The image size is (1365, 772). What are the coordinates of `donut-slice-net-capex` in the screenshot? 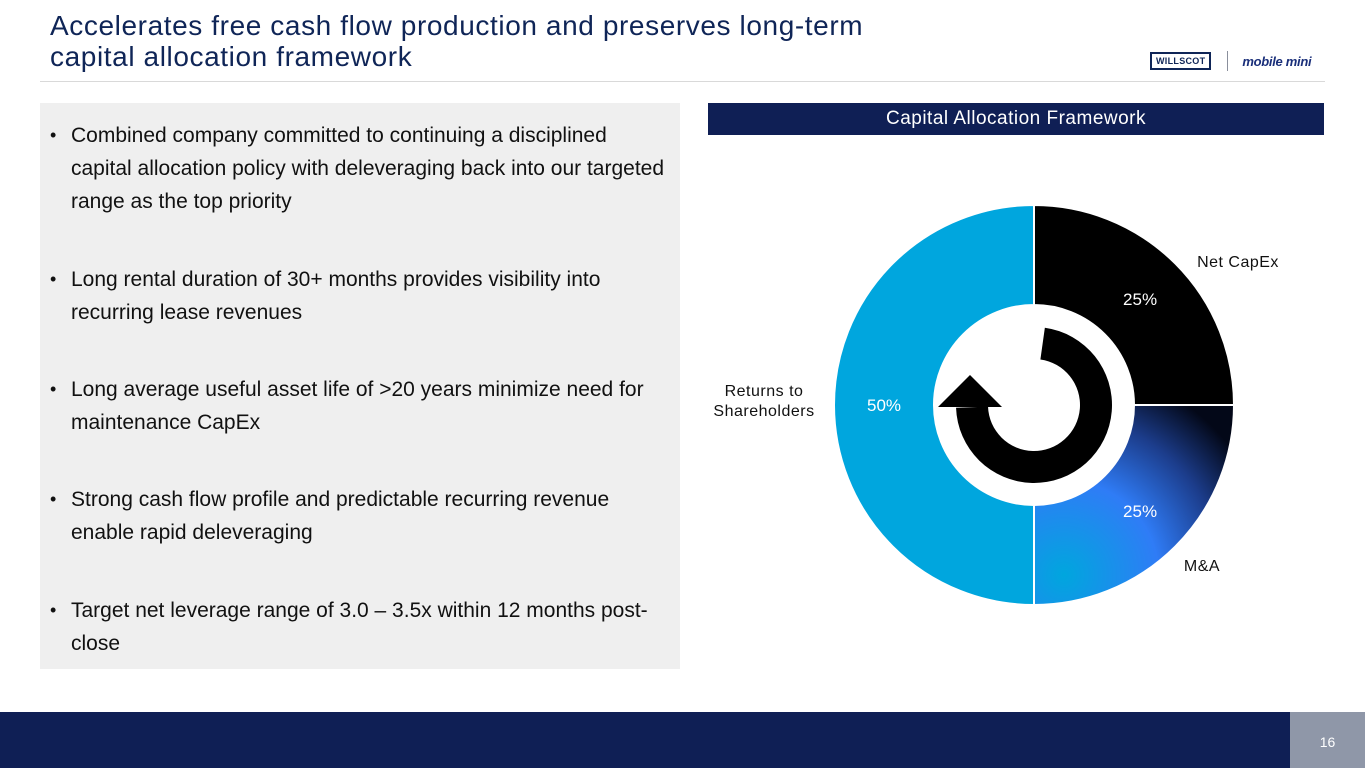 It's located at (1134, 304).